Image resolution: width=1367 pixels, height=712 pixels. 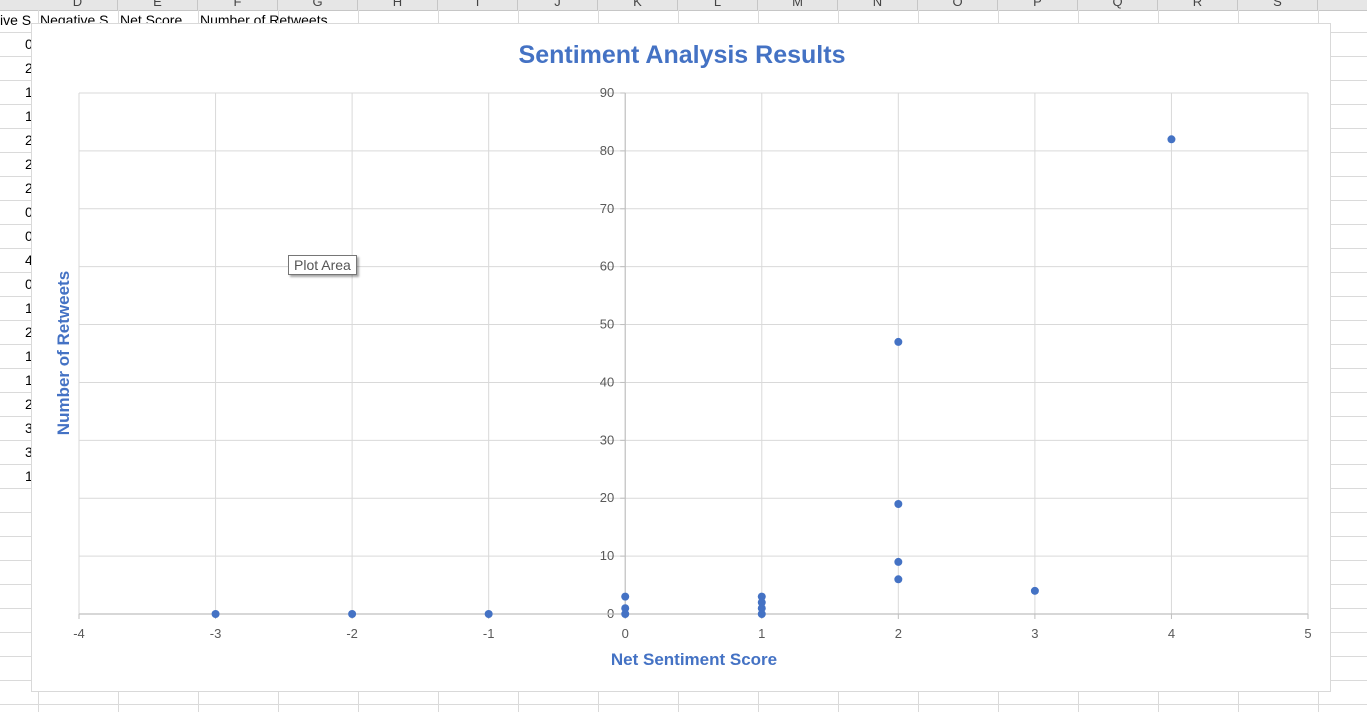 I want to click on header-cell-positive-score: ive S, so click(x=16, y=20).